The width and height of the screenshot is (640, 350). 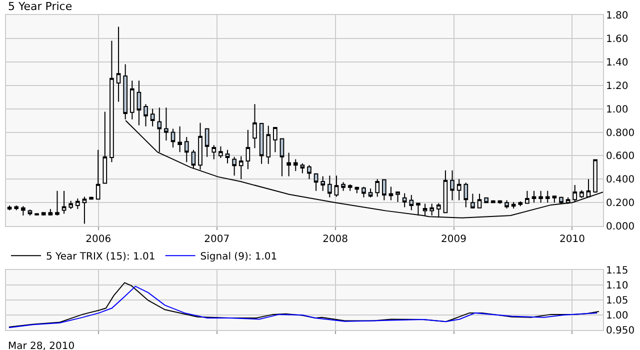 I want to click on y-tick-label: 0.600, so click(x=620, y=156).